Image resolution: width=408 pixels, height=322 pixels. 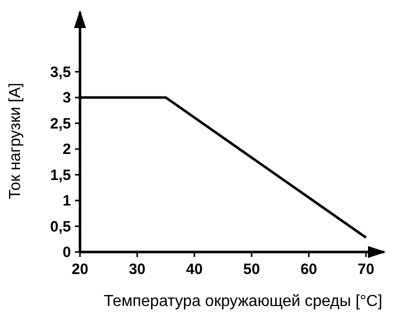 I want to click on y-tick-label: 0,5, so click(x=60, y=227).